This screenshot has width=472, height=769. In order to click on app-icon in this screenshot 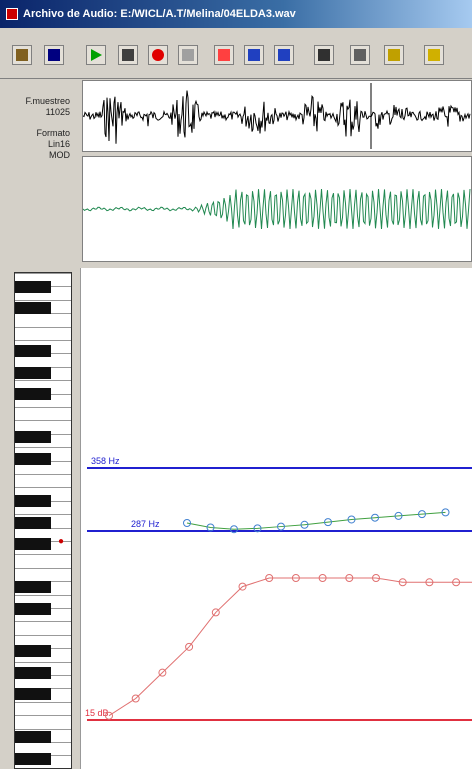, I will do `click(12, 14)`.